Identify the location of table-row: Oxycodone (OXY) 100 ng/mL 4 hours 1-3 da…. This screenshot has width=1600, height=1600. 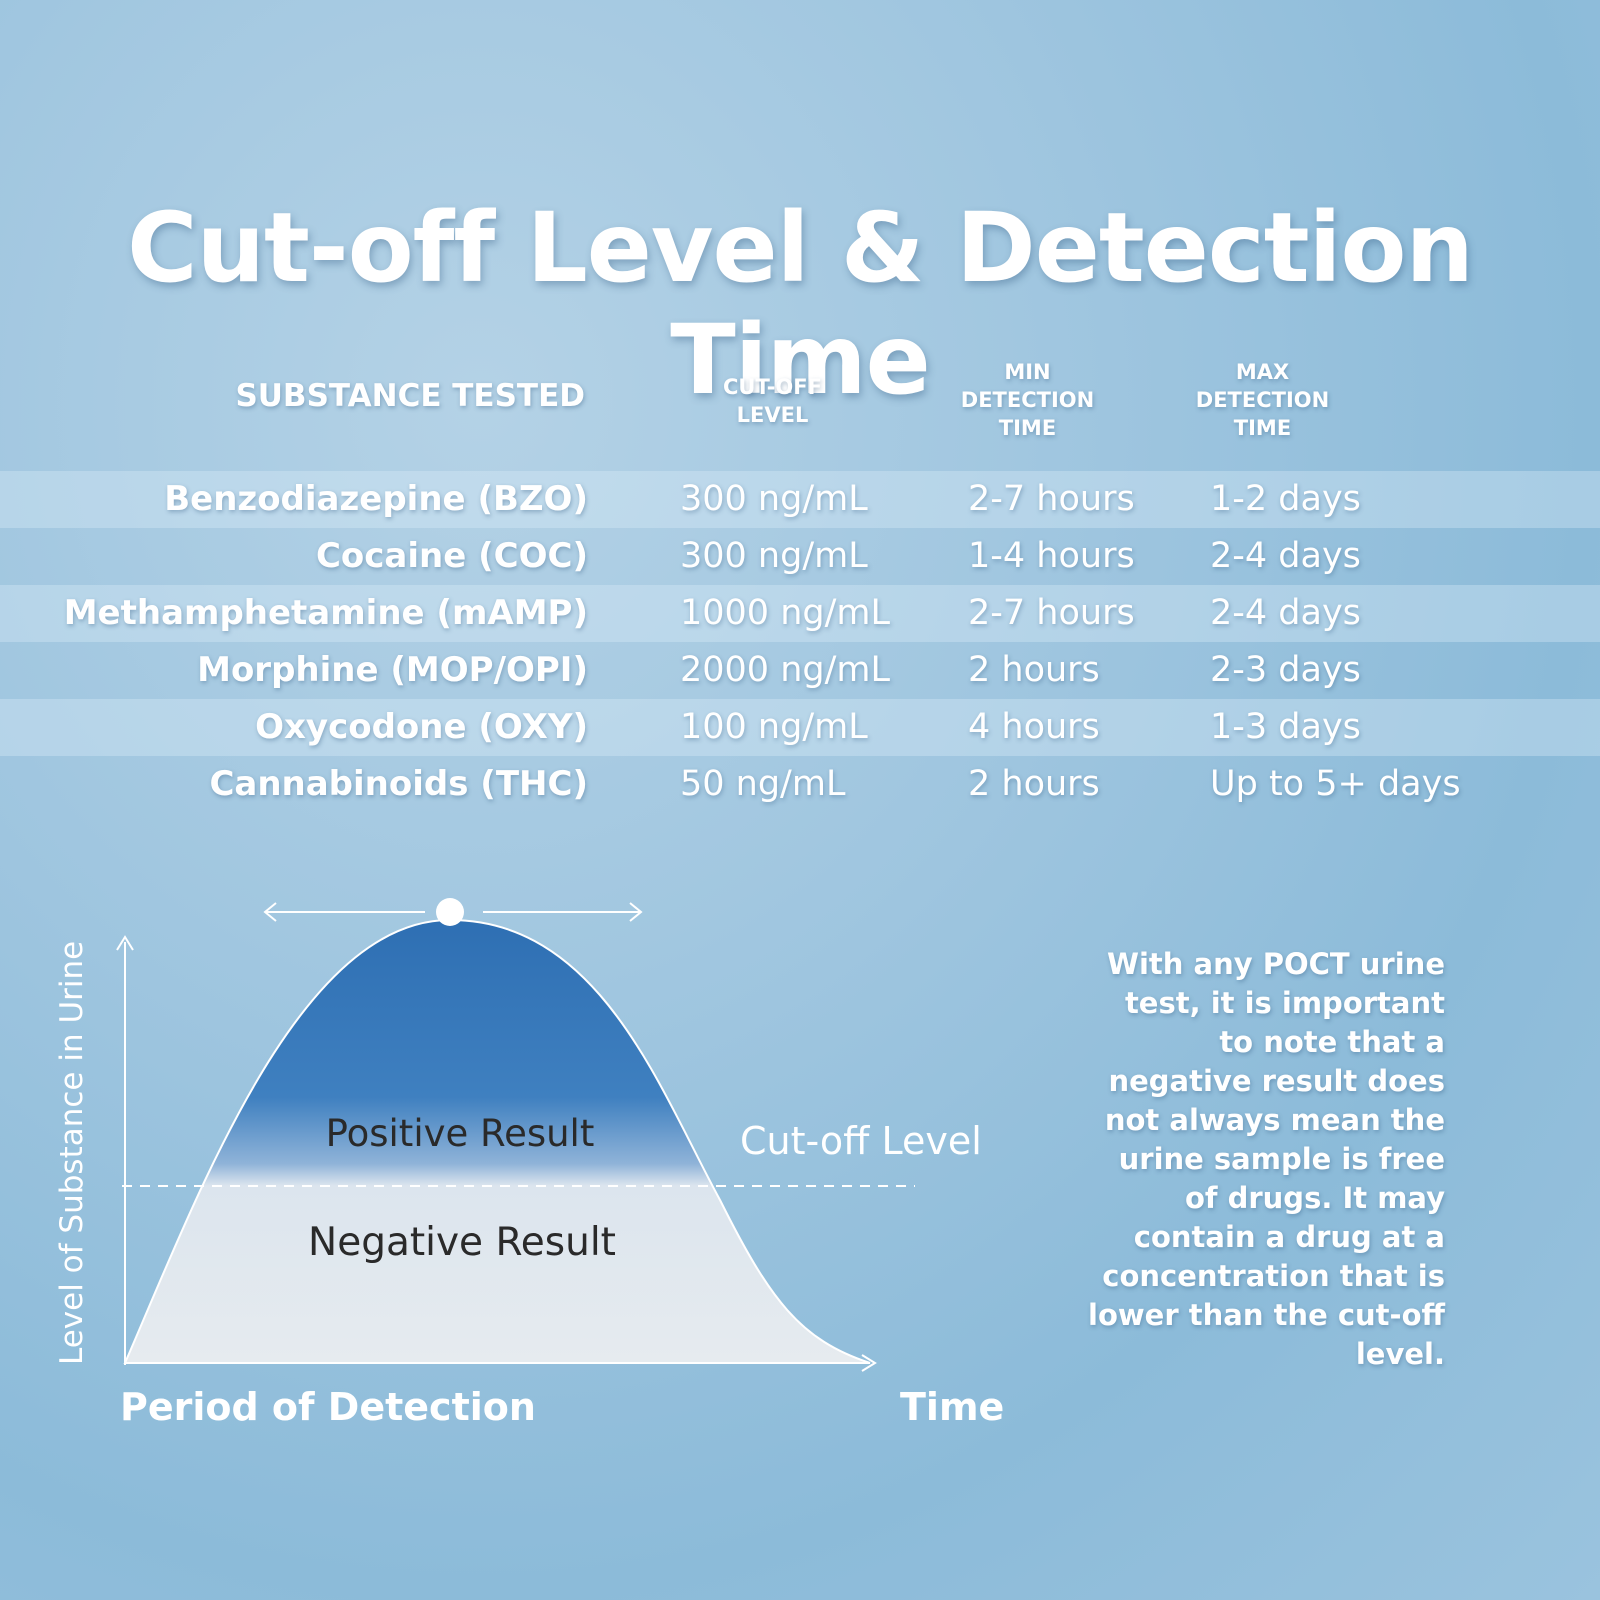
(800, 727).